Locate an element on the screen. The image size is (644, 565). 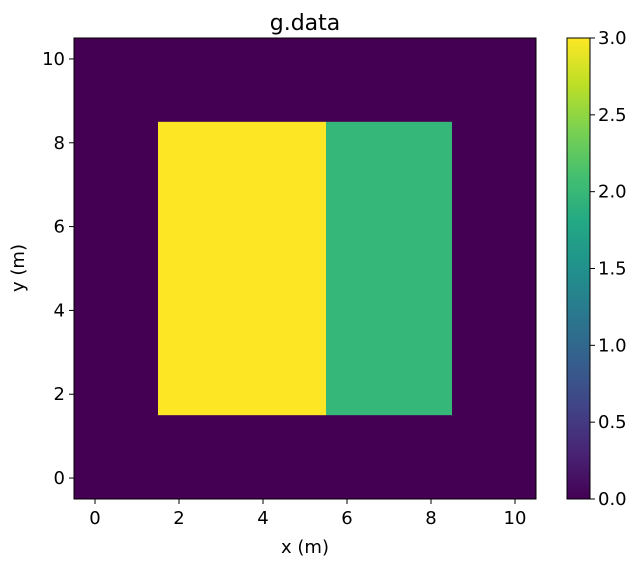
y-tick-label: 10 is located at coordinates (53, 59).